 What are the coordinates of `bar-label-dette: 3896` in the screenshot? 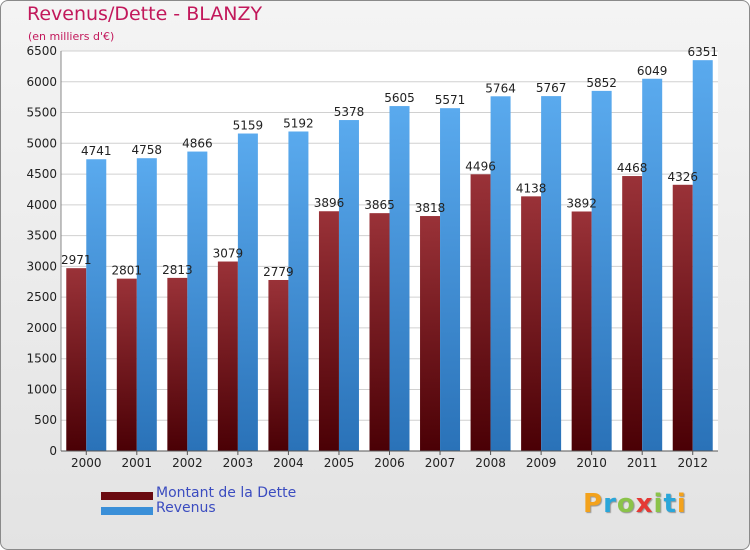 It's located at (329, 203).